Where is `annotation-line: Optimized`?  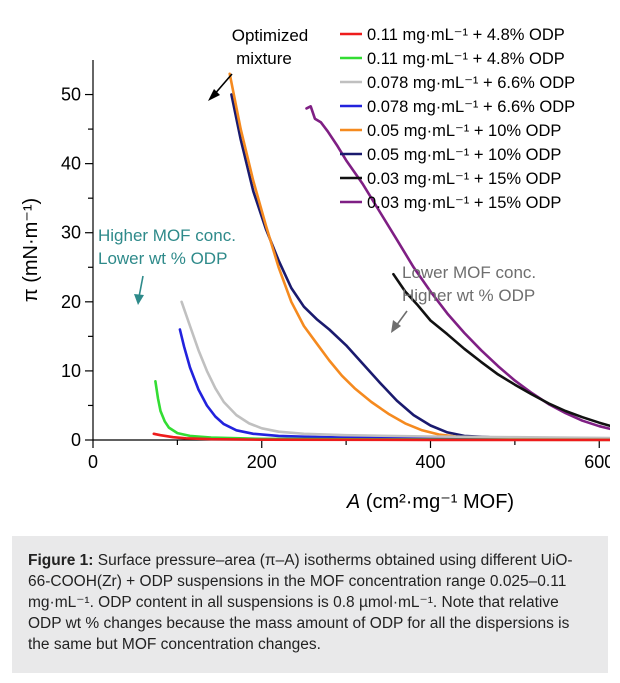
annotation-line: Optimized is located at coordinates (270, 35).